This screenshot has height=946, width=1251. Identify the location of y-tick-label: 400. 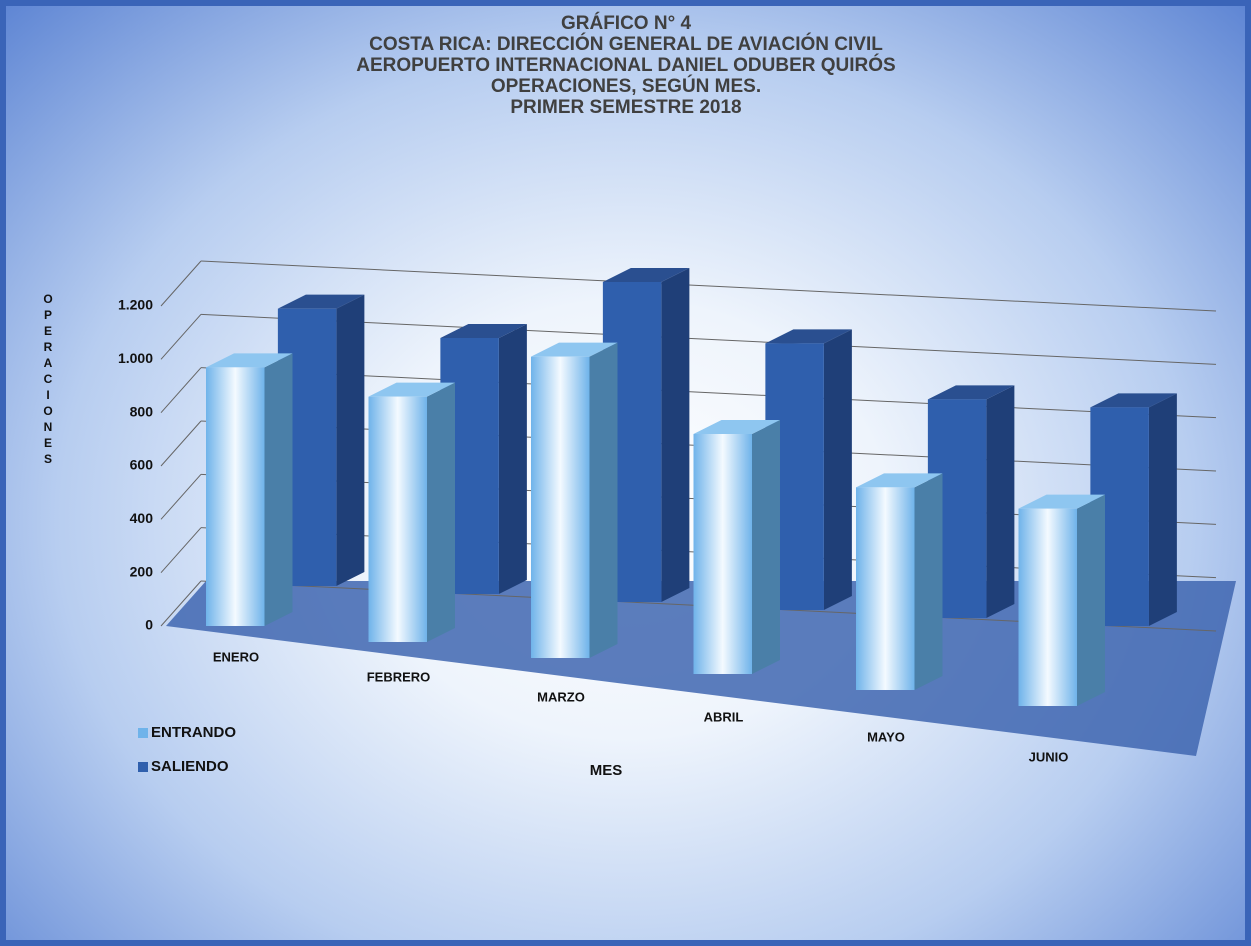
(142, 518).